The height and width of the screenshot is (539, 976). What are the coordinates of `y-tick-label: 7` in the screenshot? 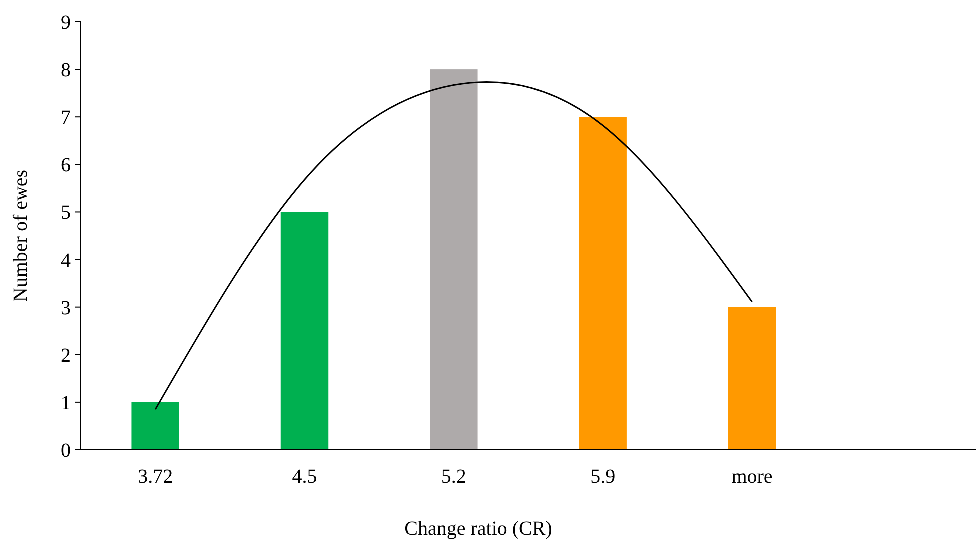 It's located at (66, 118).